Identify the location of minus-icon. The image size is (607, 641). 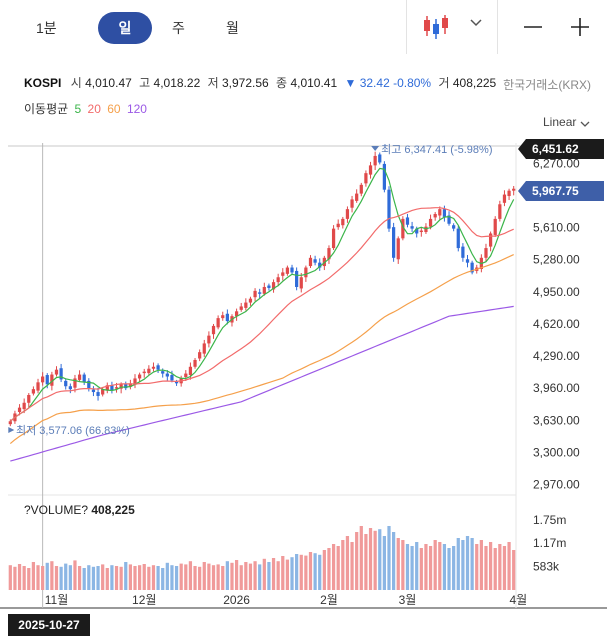
(533, 27).